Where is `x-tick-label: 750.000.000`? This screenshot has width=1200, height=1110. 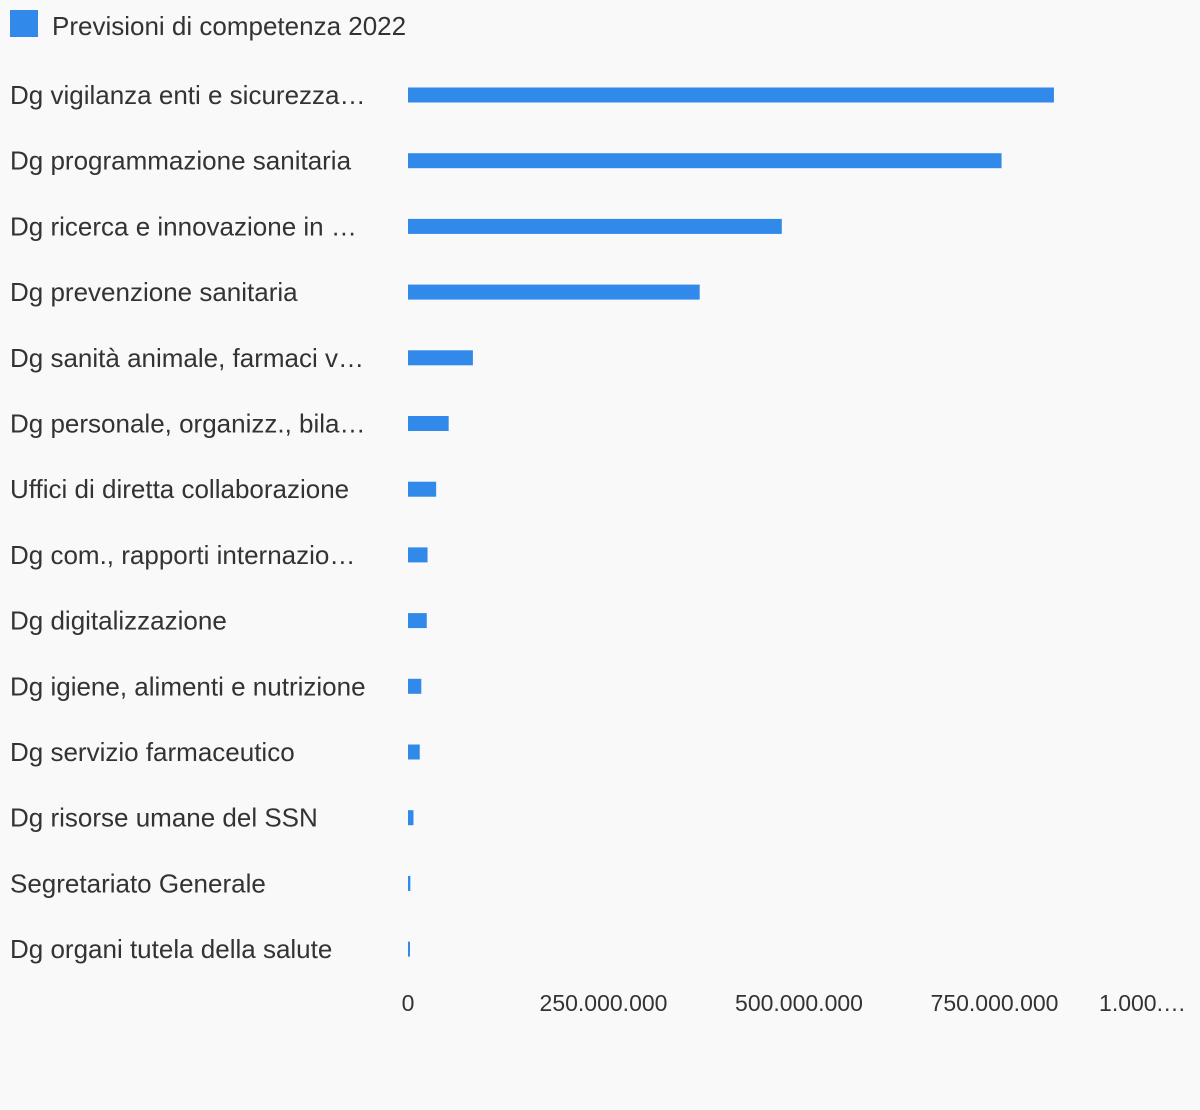
x-tick-label: 750.000.000 is located at coordinates (995, 1003).